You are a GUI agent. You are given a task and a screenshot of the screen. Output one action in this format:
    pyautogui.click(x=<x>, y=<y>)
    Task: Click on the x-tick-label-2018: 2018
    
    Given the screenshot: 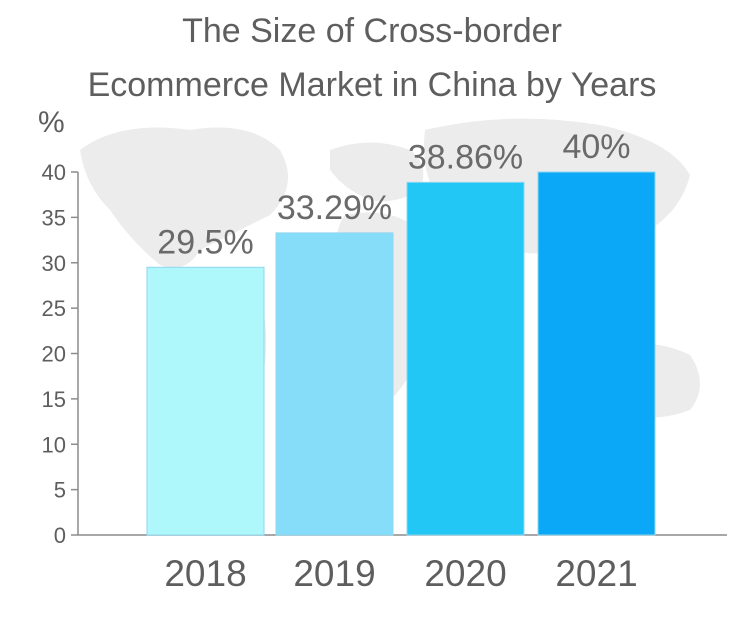 What is the action you would take?
    pyautogui.click(x=205, y=573)
    